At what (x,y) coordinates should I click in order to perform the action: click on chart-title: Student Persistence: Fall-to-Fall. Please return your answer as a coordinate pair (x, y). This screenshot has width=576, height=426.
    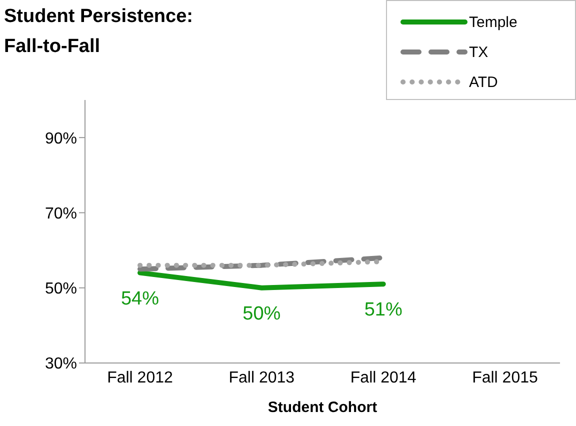
    Looking at the image, I should click on (98, 32).